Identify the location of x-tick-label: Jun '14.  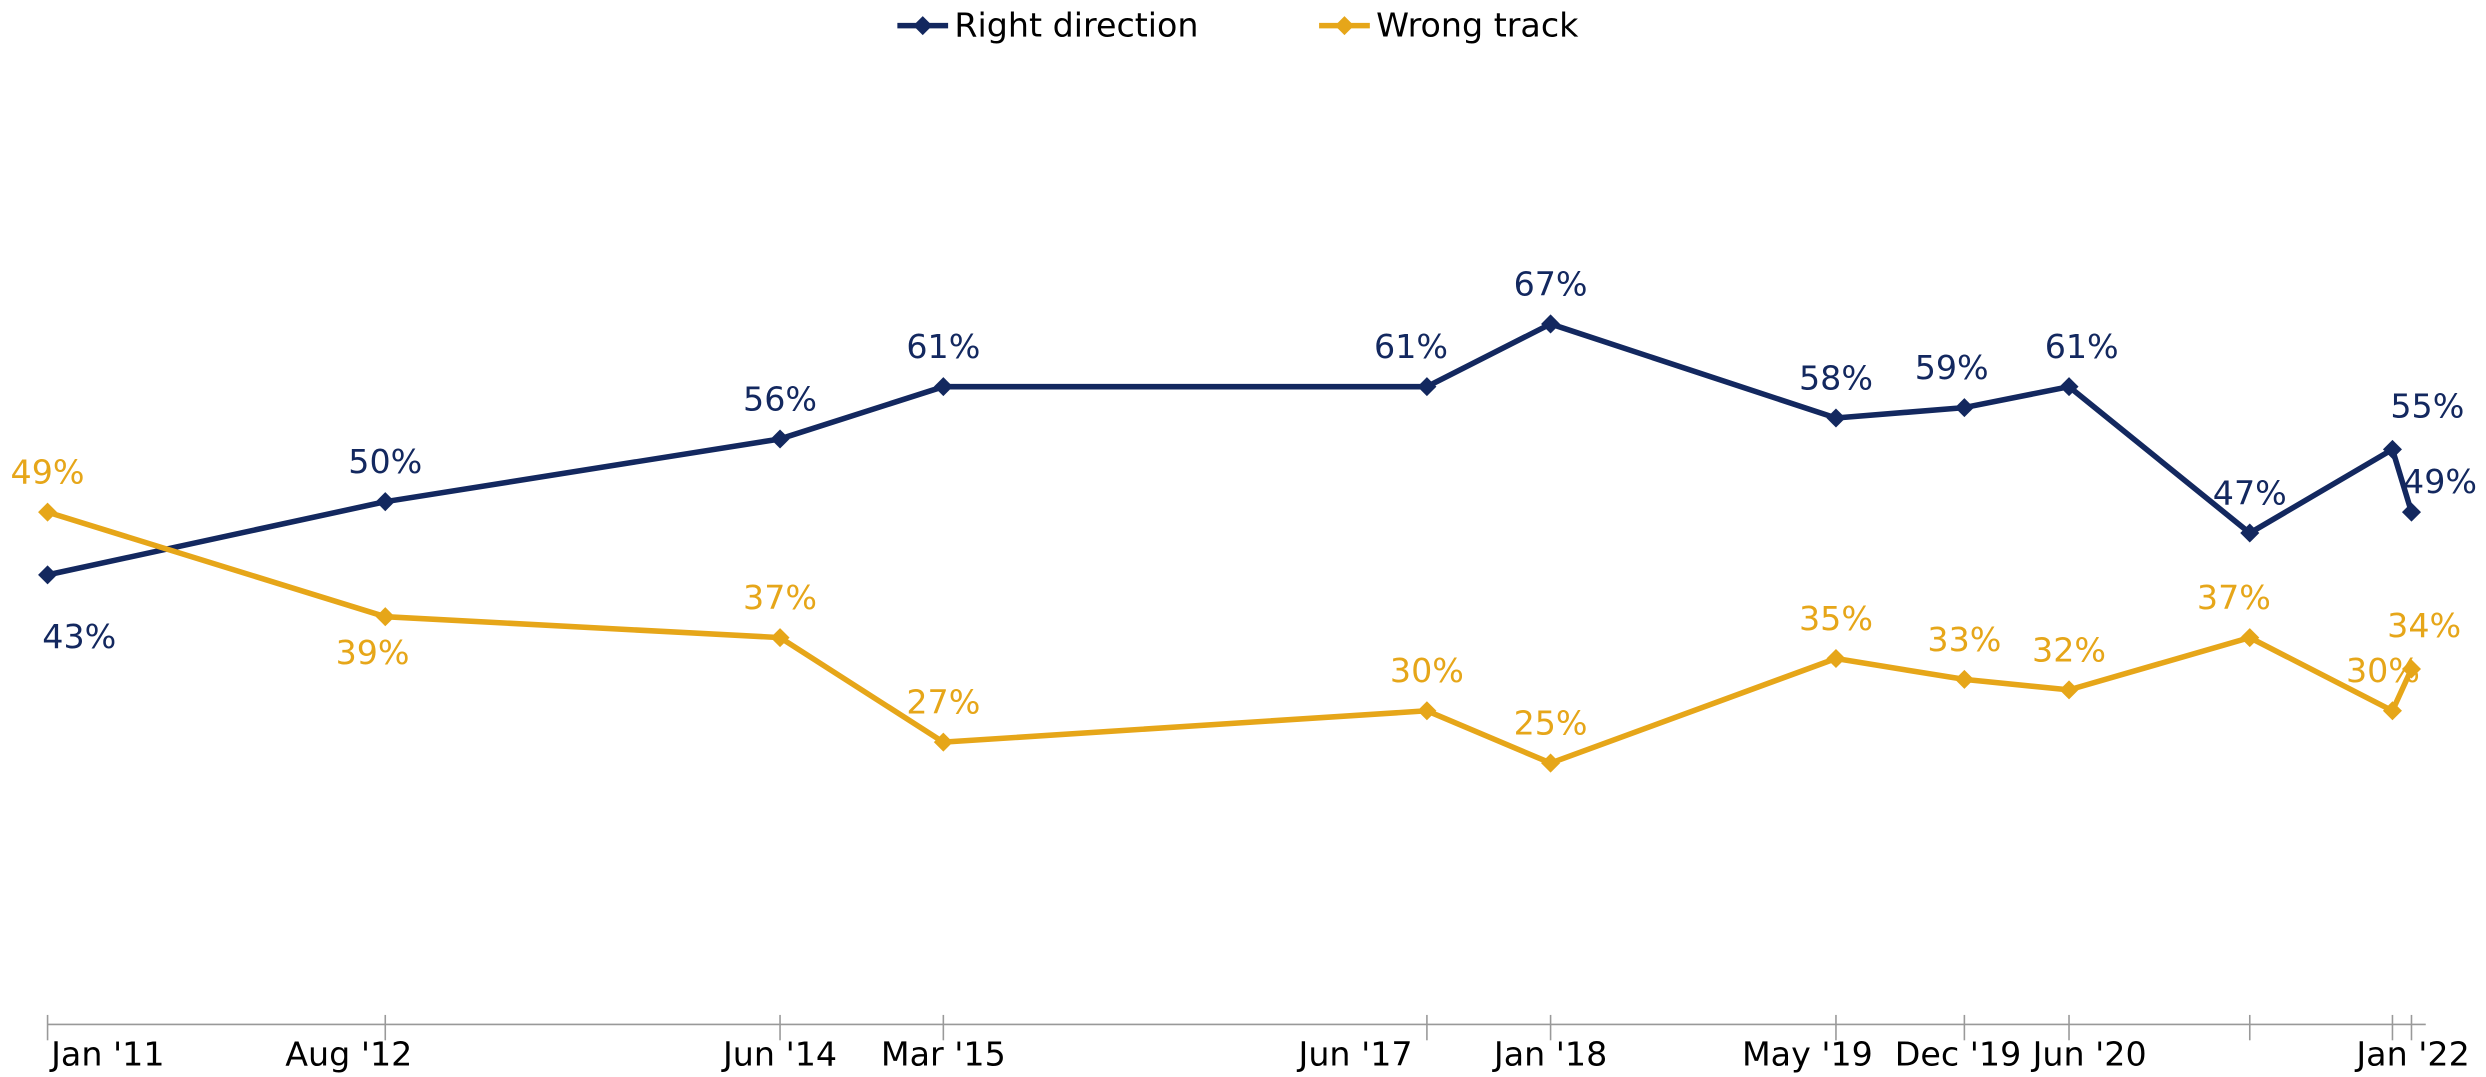
(779, 1054).